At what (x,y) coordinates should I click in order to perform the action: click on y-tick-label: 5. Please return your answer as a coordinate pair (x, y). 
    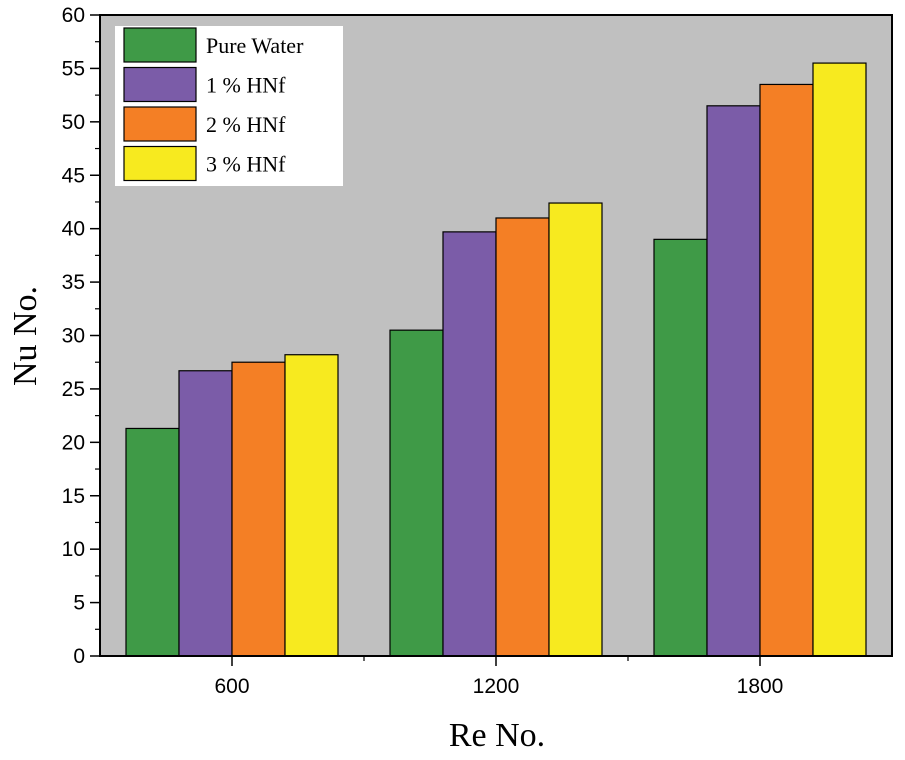
    Looking at the image, I should click on (79, 603).